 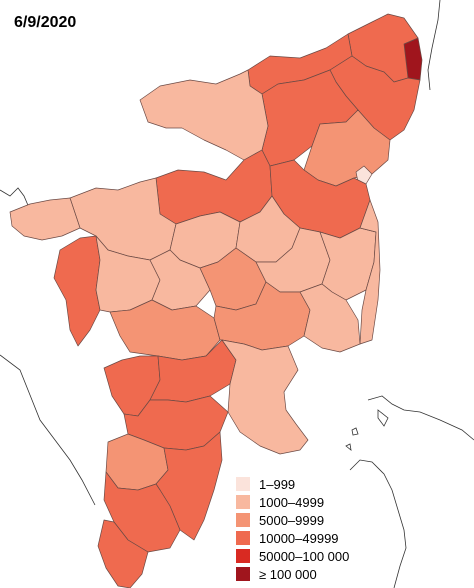 What do you see at coordinates (204, 115) in the screenshot?
I see `district-krishnagiri` at bounding box center [204, 115].